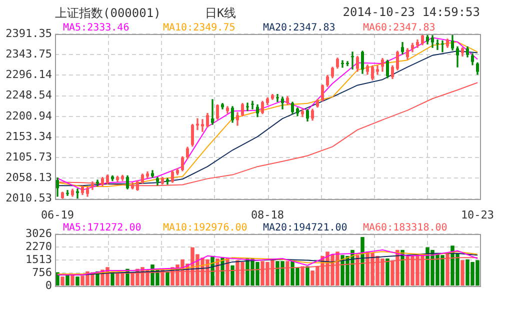 Image resolution: width=505 pixels, height=330 pixels. Describe the element at coordinates (305, 228) in the screenshot. I see `text: MA20:194721.00` at that location.